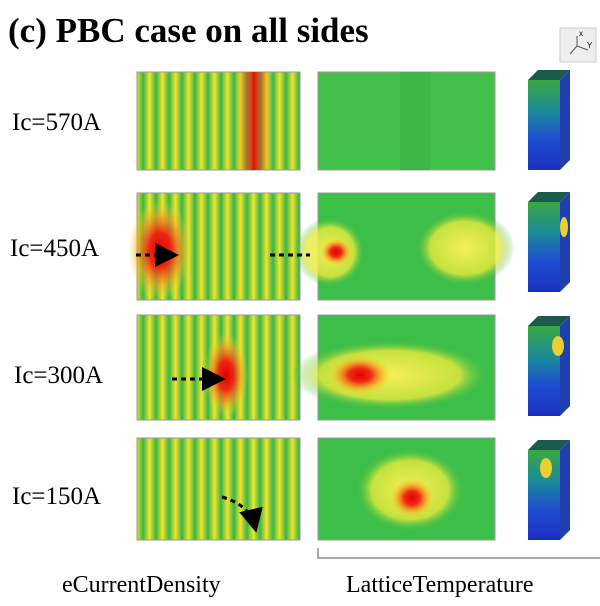 This screenshot has height=606, width=600. What do you see at coordinates (54, 248) in the screenshot?
I see `row-label: Ic=450A` at bounding box center [54, 248].